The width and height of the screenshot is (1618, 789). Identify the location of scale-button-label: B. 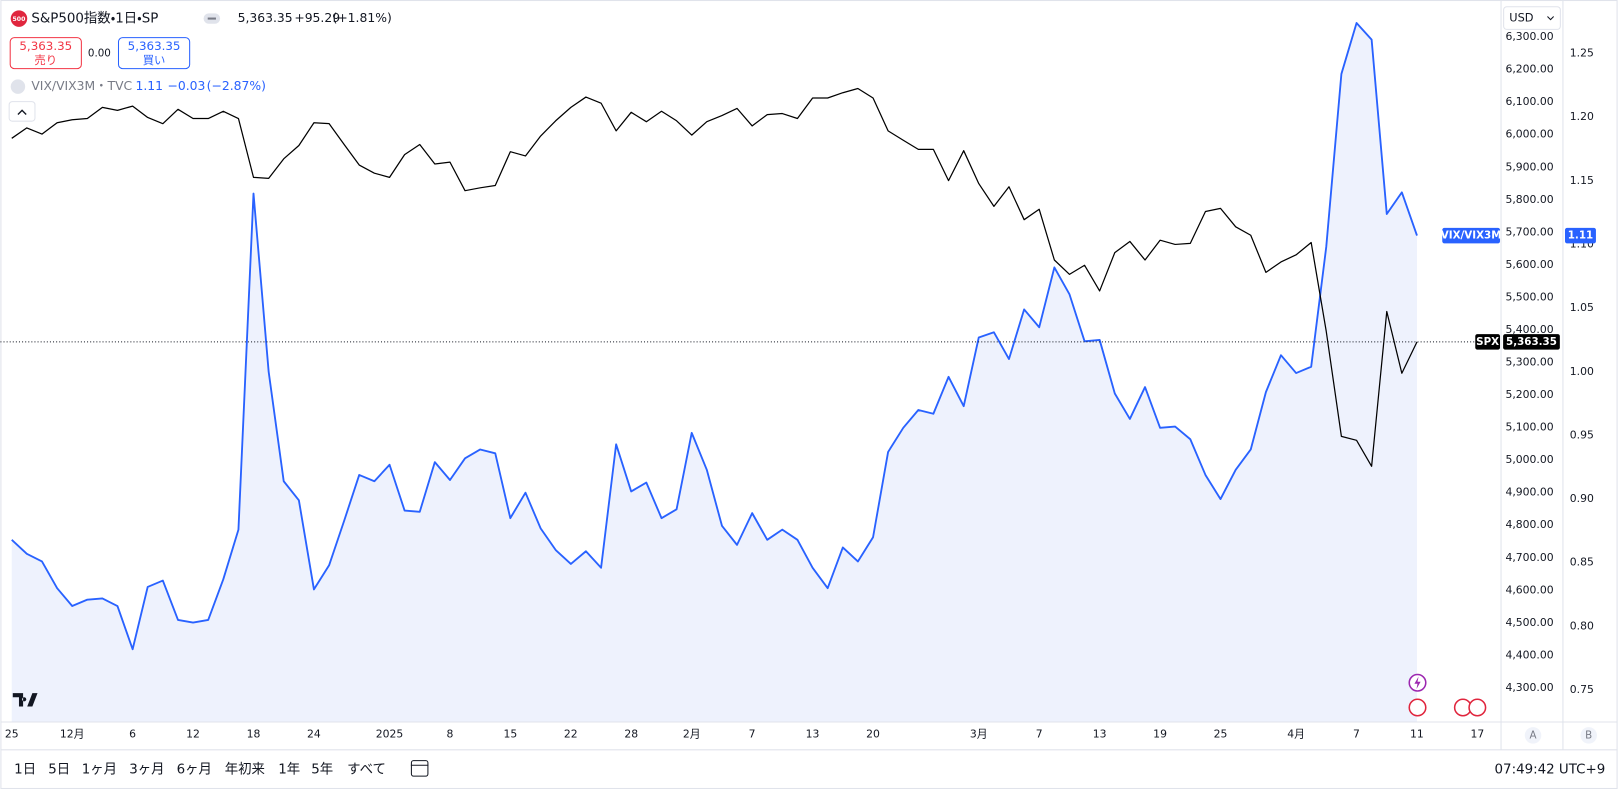
(1588, 735).